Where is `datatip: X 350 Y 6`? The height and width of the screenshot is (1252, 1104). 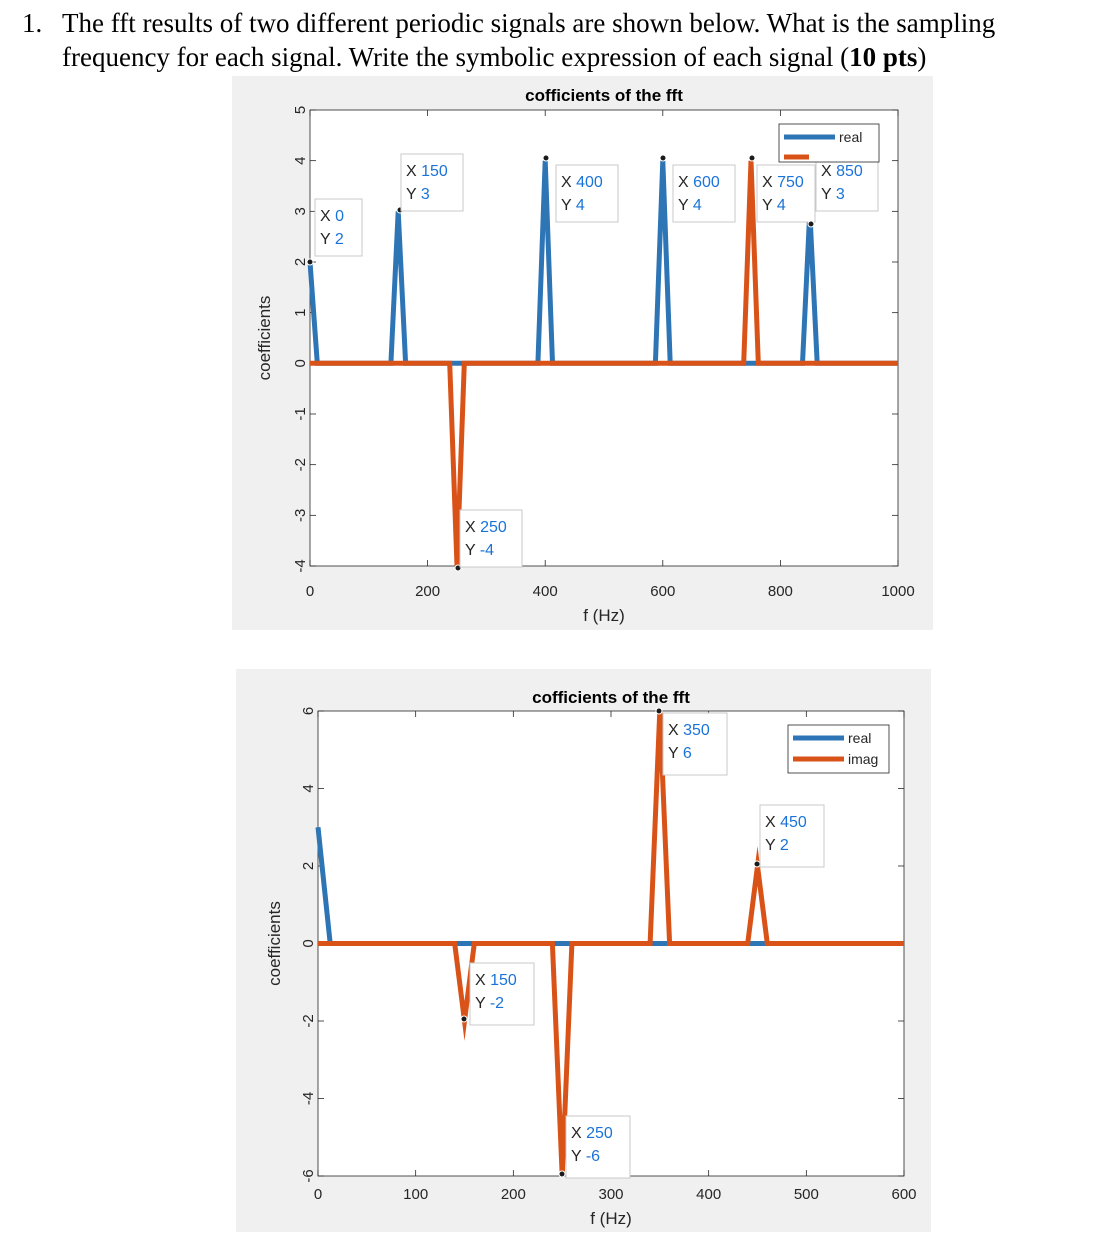 datatip: X 350 Y 6 is located at coordinates (691, 741).